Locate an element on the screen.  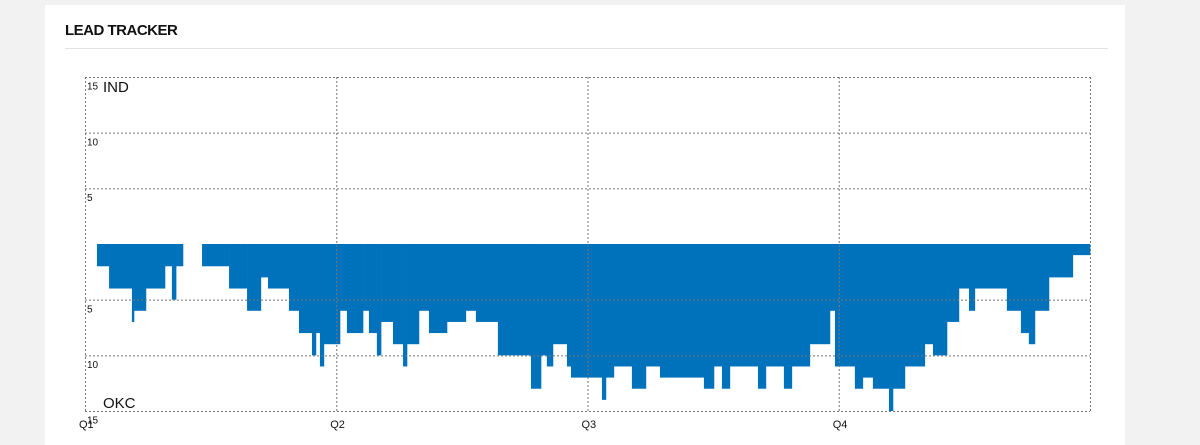
x-tick-label: Q4 is located at coordinates (840, 425).